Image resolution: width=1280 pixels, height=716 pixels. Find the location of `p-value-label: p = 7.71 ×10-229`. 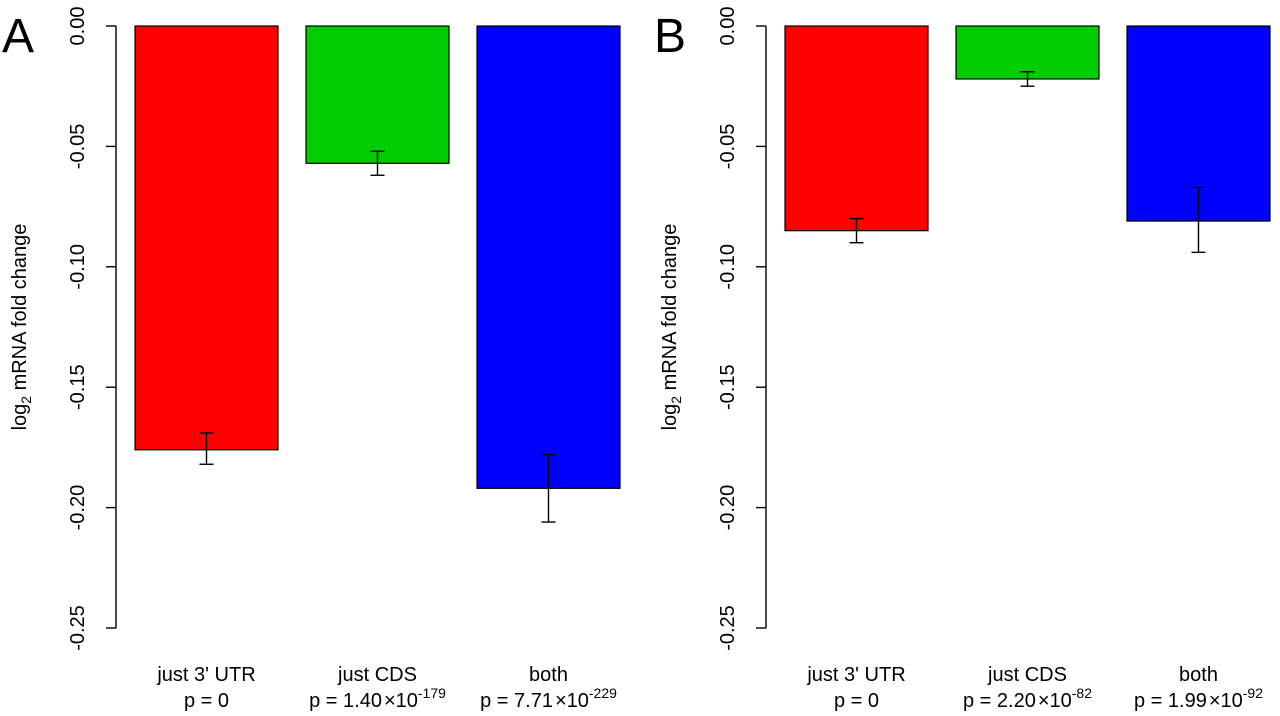

p-value-label: p = 7.71 ×10-229 is located at coordinates (548, 698).